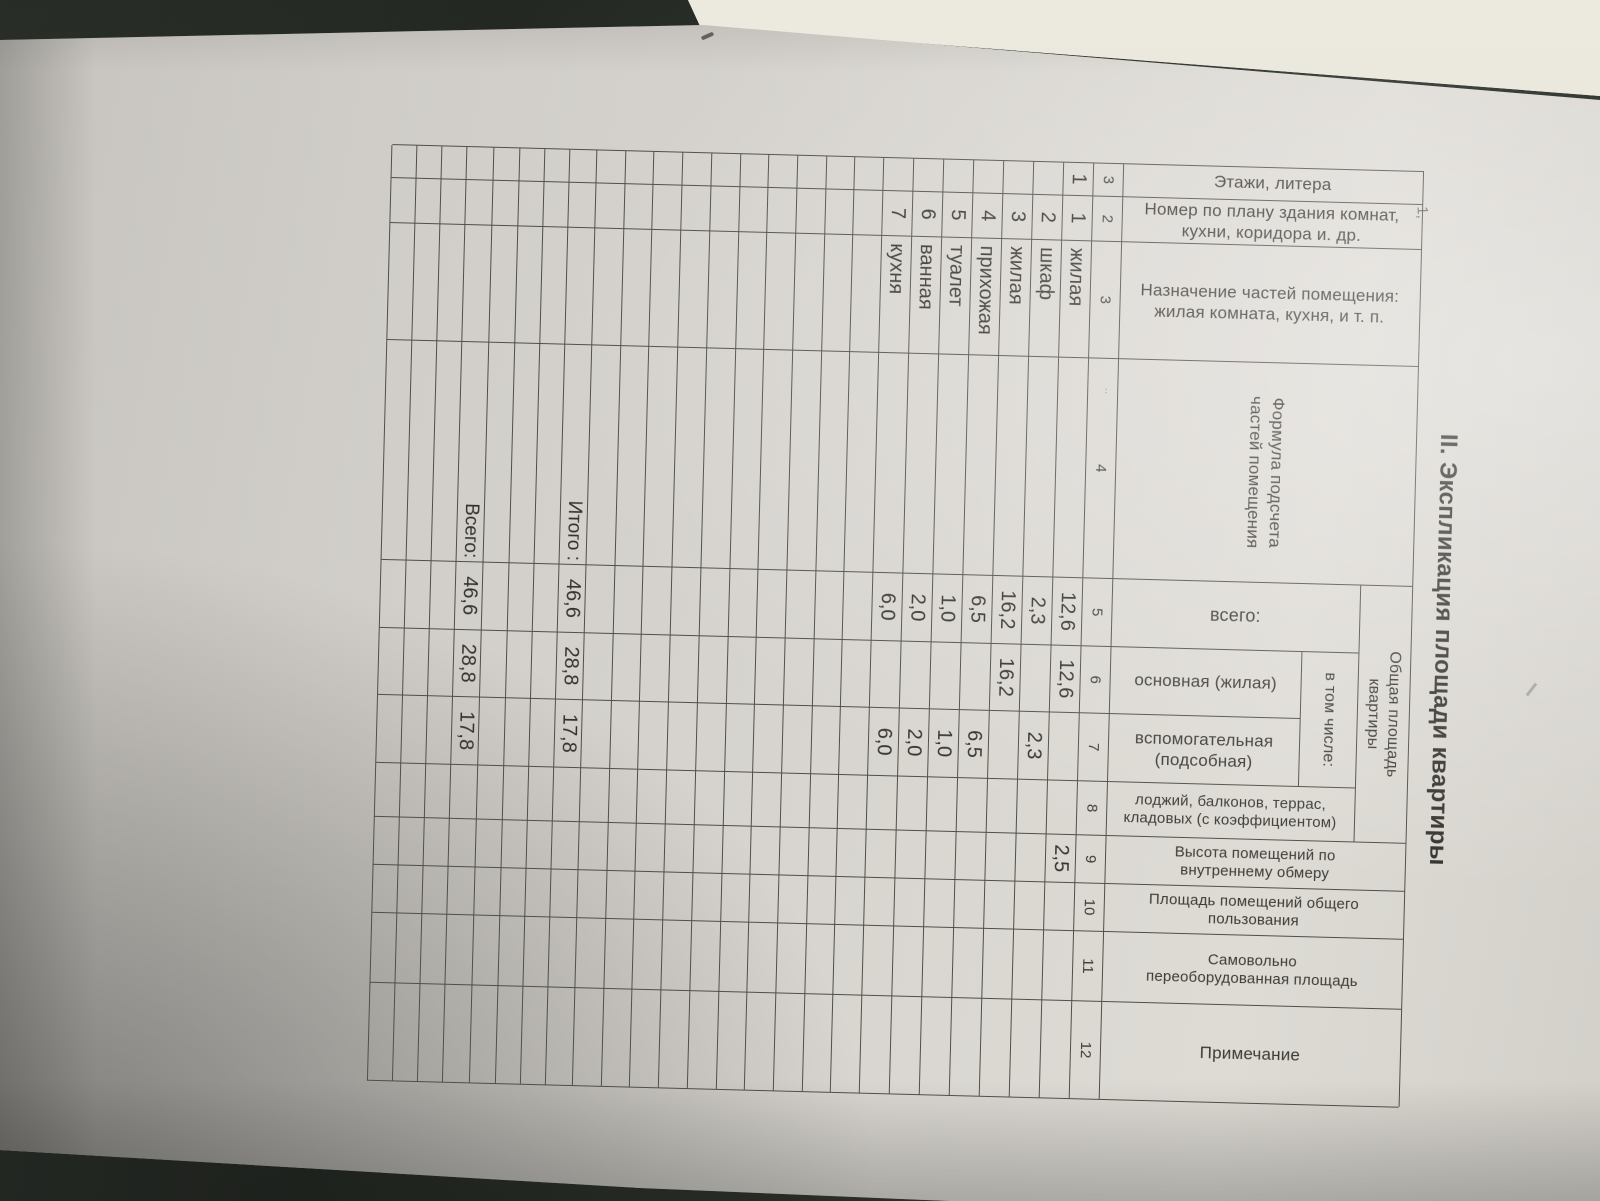  I want to click on row-1-height-value: 2,5, so click(1061, 858).